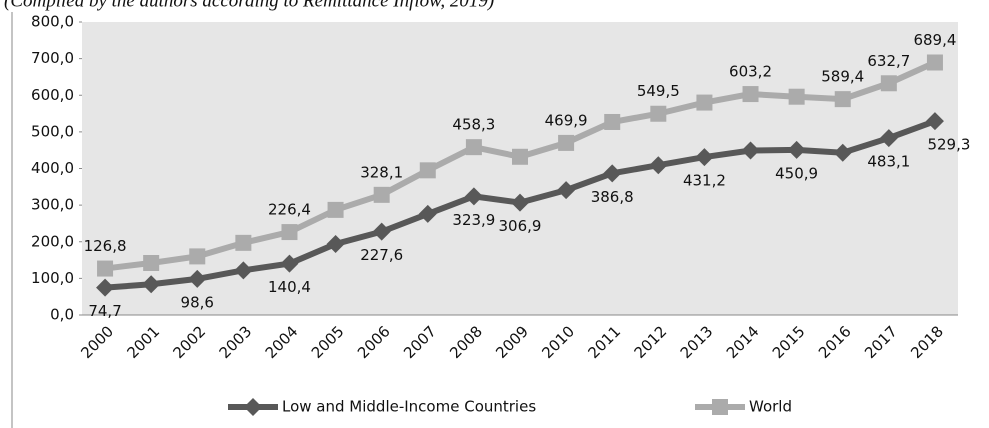 Image resolution: width=989 pixels, height=428 pixels. What do you see at coordinates (62, 315) in the screenshot?
I see `y-tick-label: 0,0` at bounding box center [62, 315].